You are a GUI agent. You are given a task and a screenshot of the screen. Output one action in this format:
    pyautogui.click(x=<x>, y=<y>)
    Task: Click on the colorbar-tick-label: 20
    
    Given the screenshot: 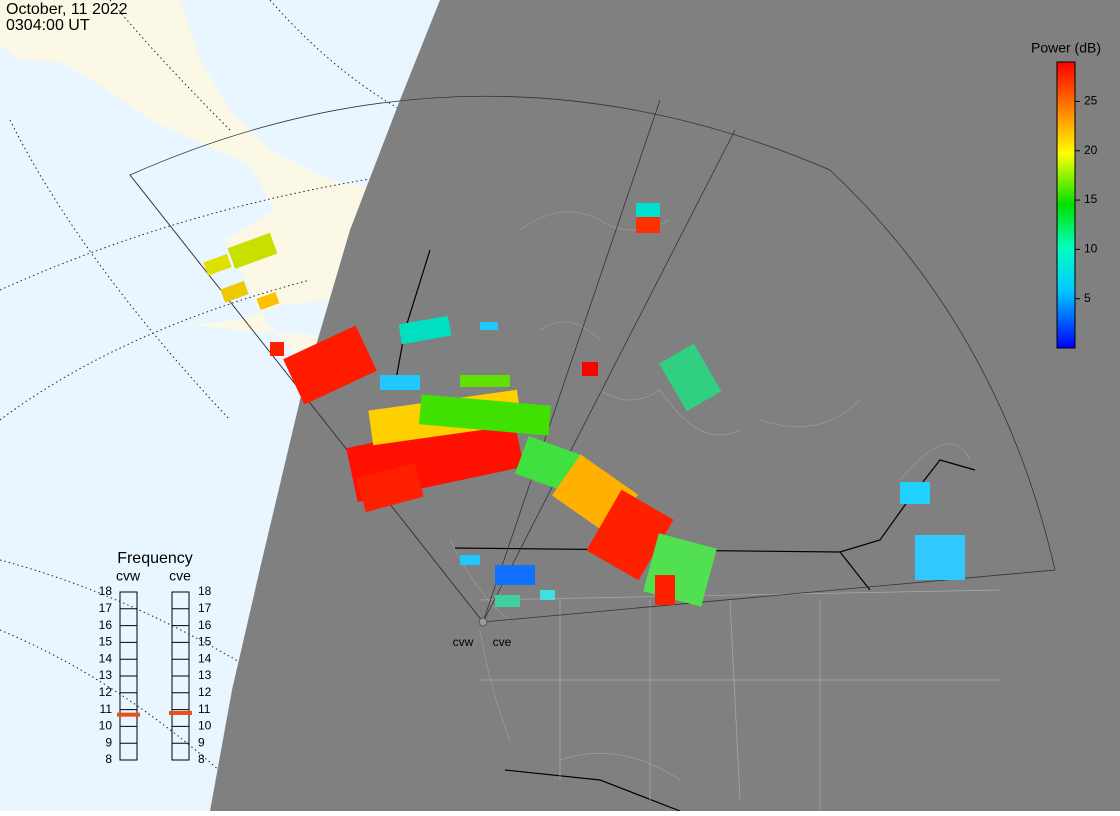 What is the action you would take?
    pyautogui.click(x=1091, y=150)
    